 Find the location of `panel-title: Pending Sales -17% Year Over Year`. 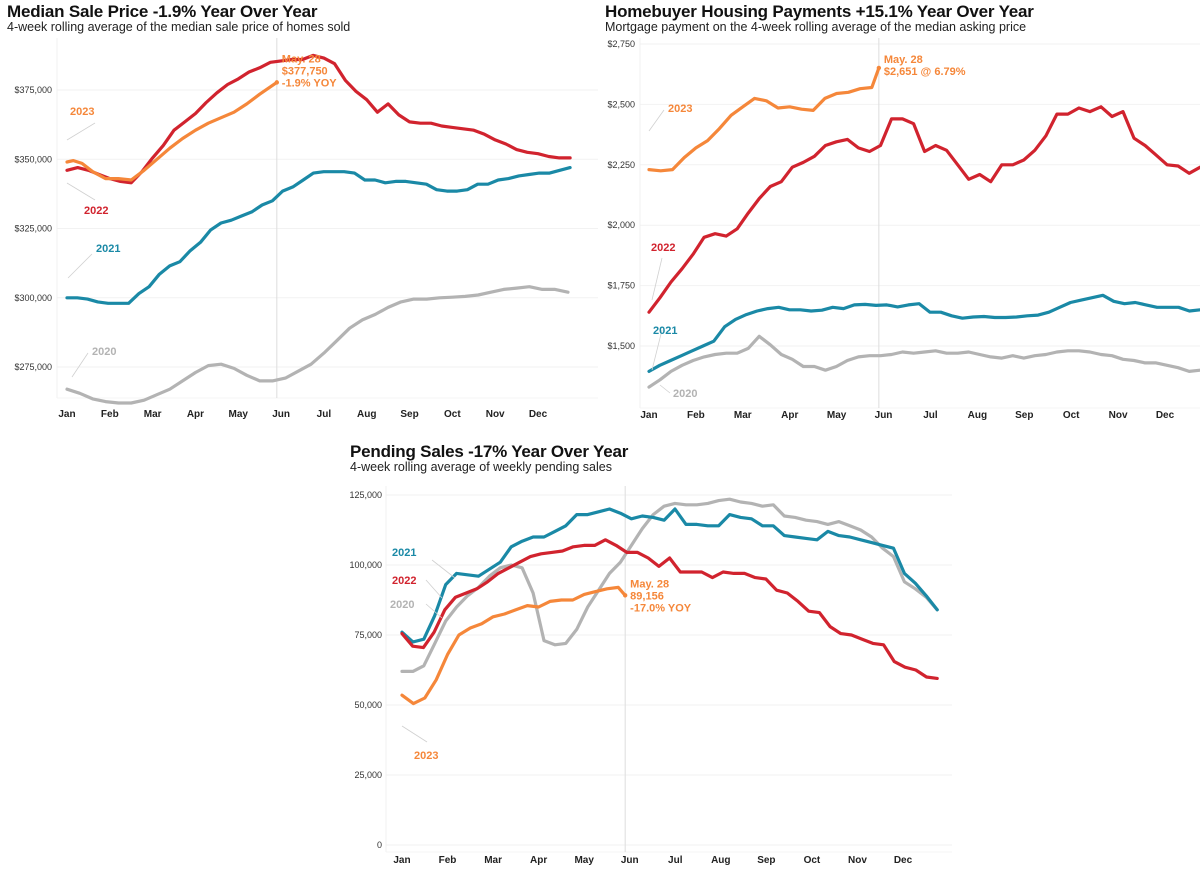

panel-title: Pending Sales -17% Year Over Year is located at coordinates (489, 451).